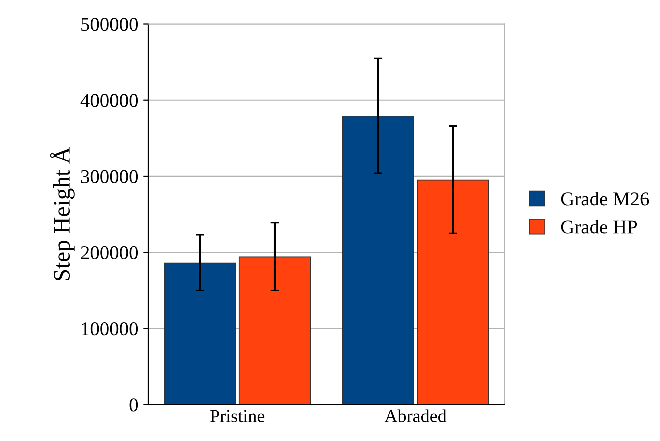  What do you see at coordinates (605, 199) in the screenshot?
I see `legend-label: Grade M26` at bounding box center [605, 199].